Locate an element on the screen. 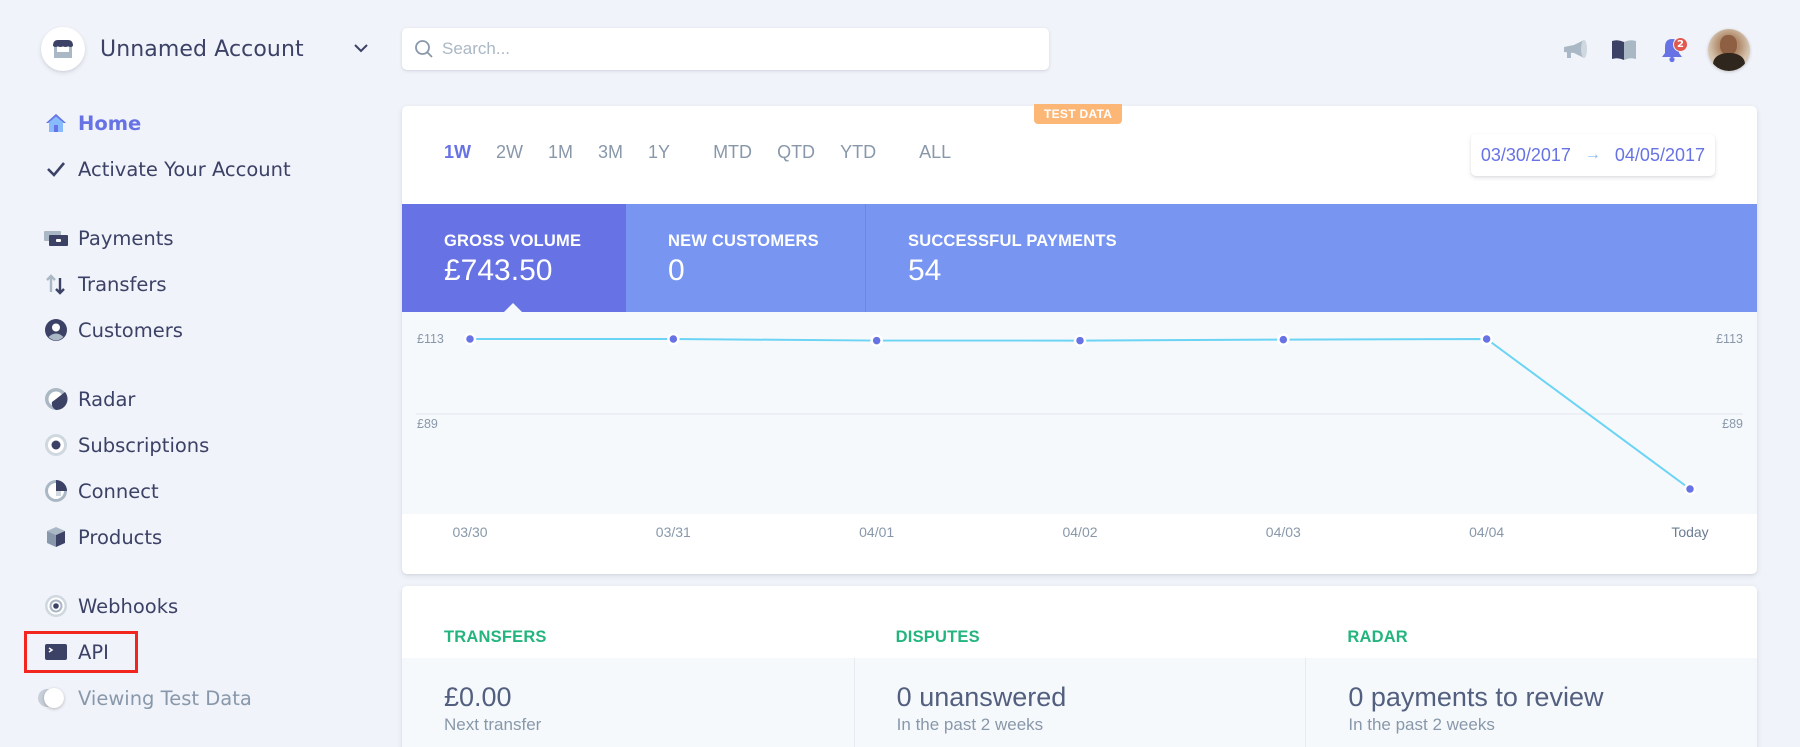  top-icons: 2 is located at coordinates (1655, 50).